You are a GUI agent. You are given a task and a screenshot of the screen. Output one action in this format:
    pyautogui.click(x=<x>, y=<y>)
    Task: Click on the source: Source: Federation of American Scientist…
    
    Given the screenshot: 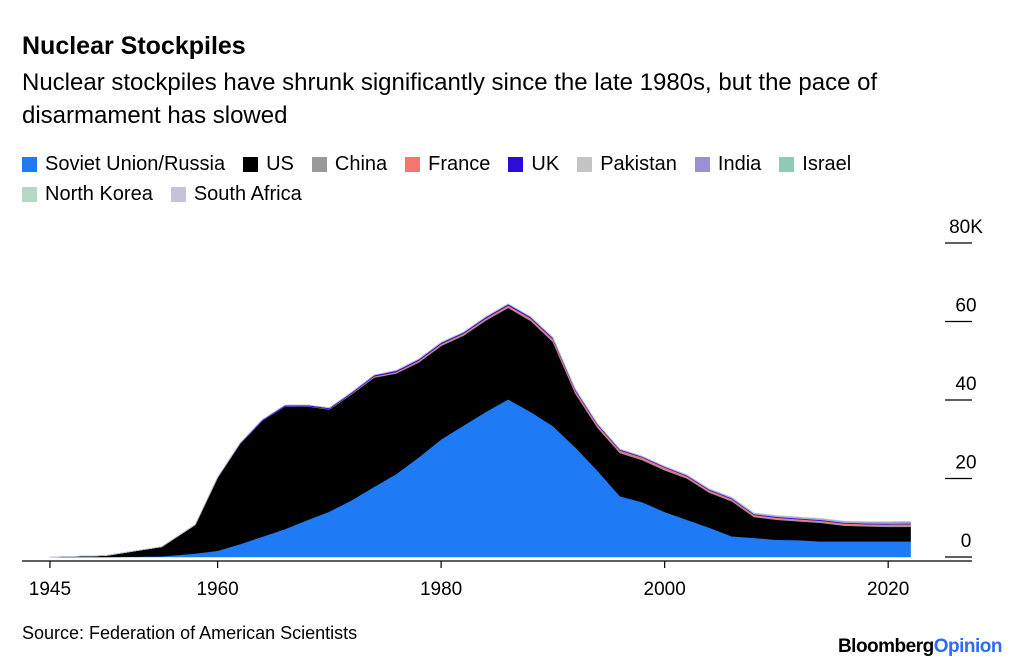 What is the action you would take?
    pyautogui.click(x=190, y=633)
    